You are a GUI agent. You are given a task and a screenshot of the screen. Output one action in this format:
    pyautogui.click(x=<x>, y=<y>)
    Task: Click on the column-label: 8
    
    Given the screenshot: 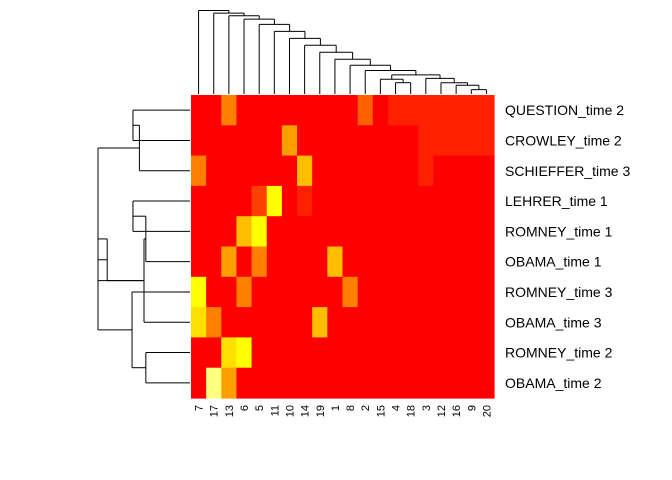 What is the action you would take?
    pyautogui.click(x=351, y=408)
    